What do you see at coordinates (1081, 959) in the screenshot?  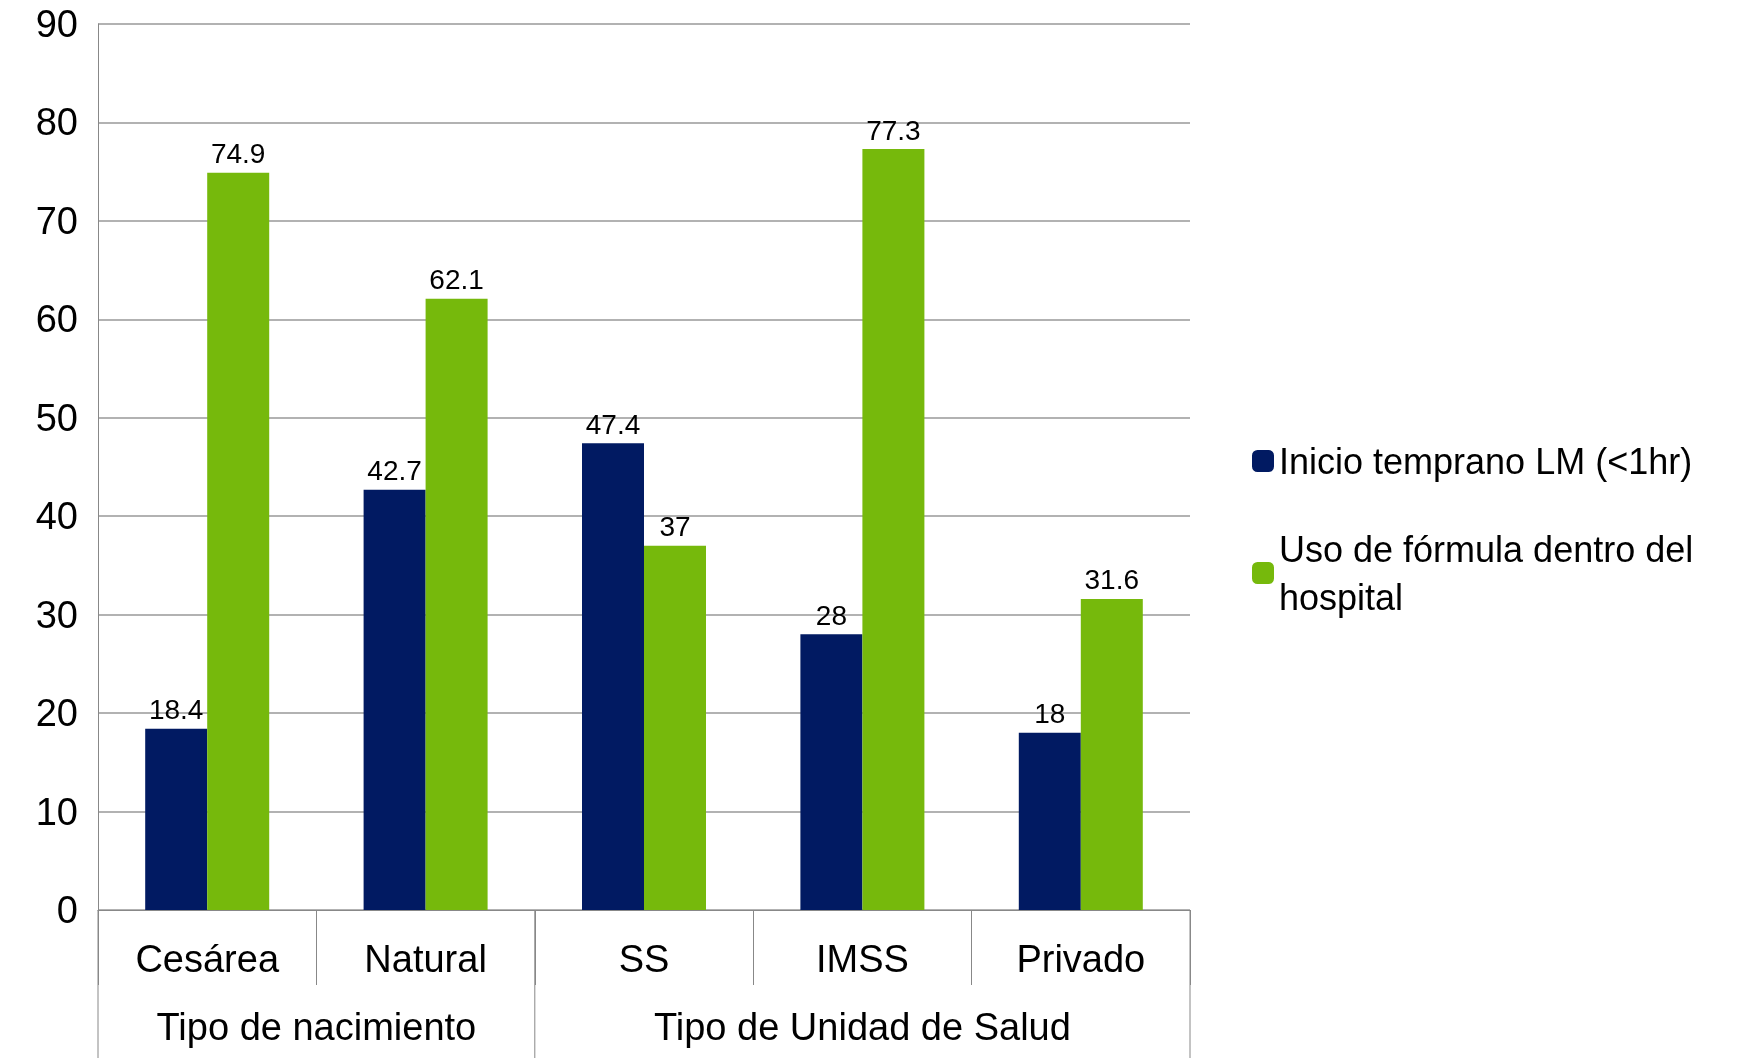 I see `x-tick-label: Privado` at bounding box center [1081, 959].